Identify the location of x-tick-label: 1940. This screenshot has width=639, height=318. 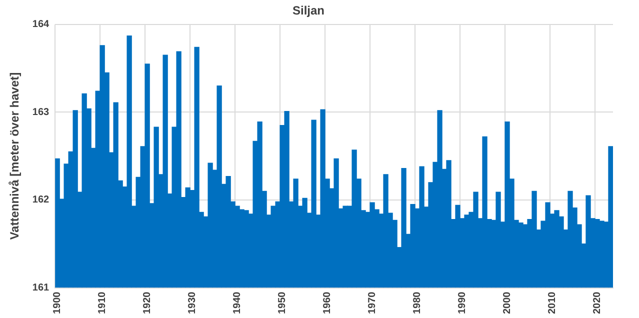
(238, 302).